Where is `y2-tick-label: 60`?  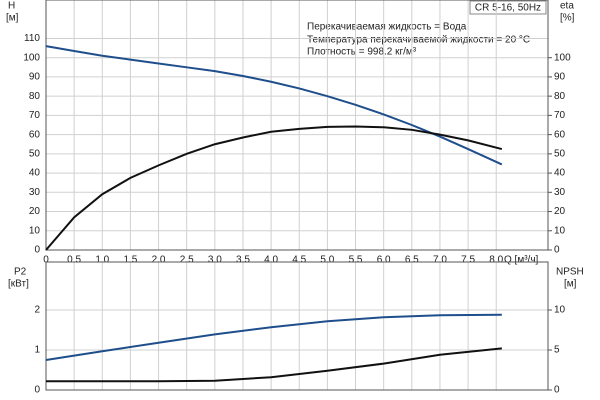 y2-tick-label: 60 is located at coordinates (560, 134).